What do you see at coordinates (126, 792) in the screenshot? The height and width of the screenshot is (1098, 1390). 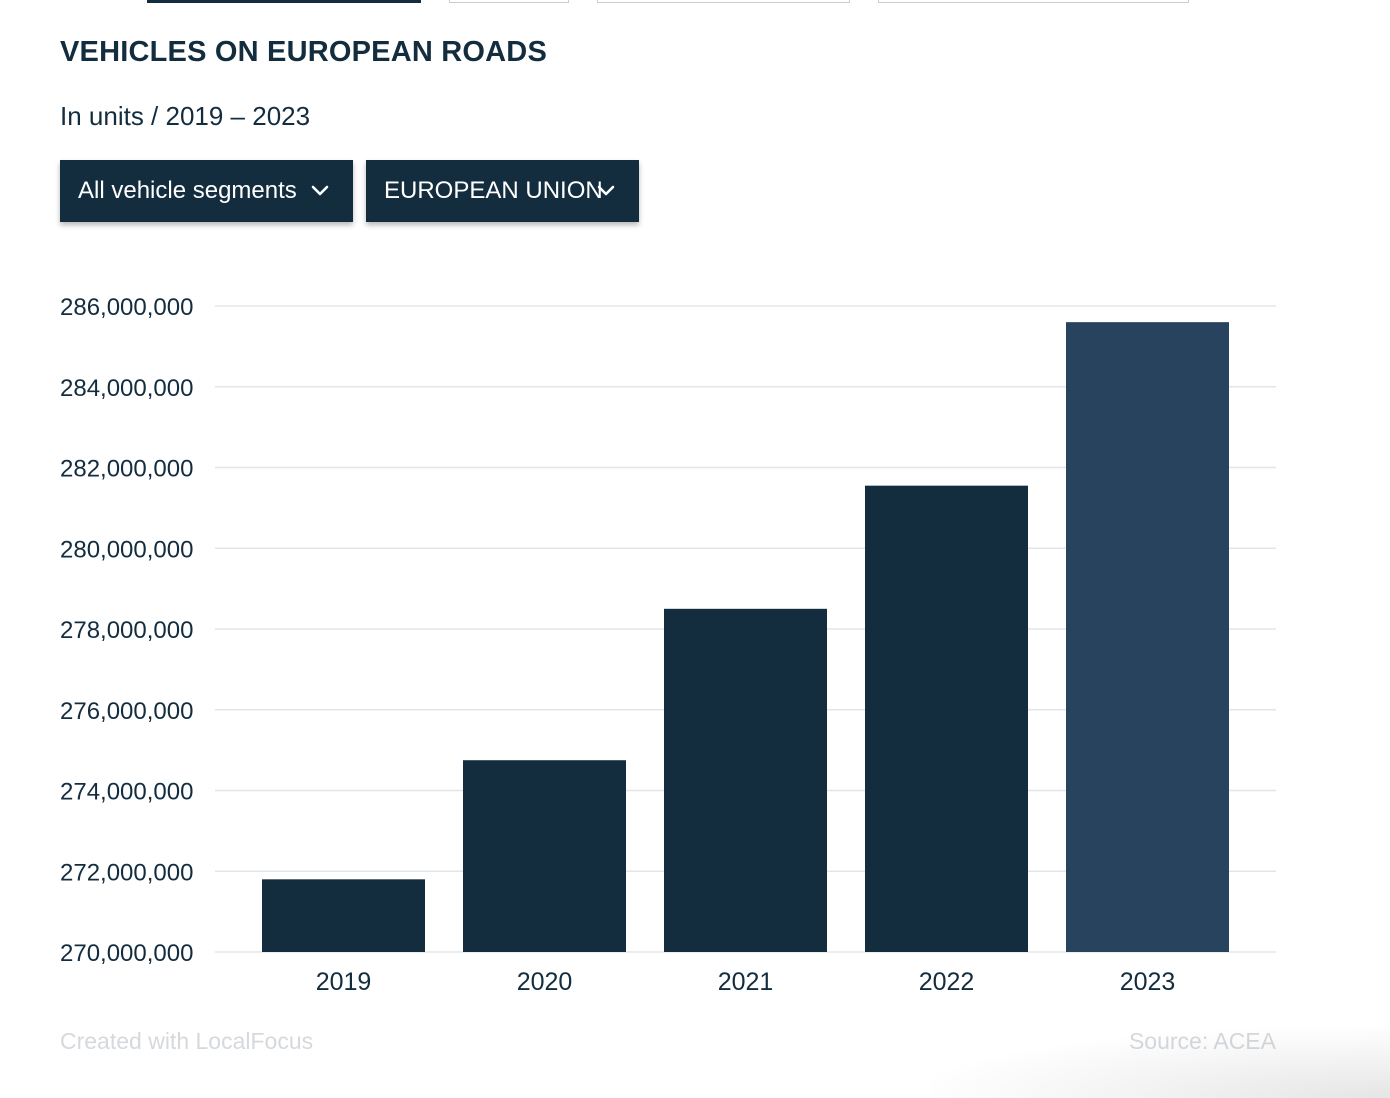 I see `y-tick-label: 274,000,000` at bounding box center [126, 792].